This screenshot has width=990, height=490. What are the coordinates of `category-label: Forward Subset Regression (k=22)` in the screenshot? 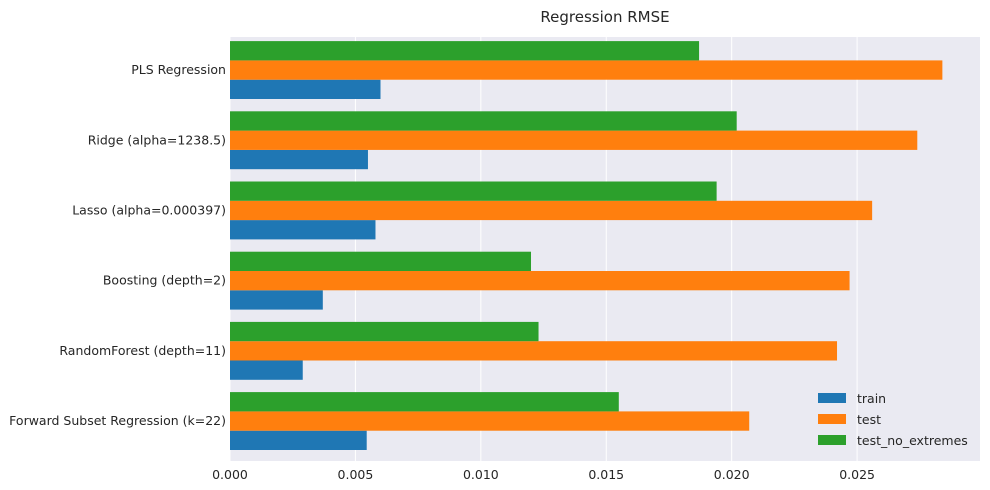 It's located at (117, 420).